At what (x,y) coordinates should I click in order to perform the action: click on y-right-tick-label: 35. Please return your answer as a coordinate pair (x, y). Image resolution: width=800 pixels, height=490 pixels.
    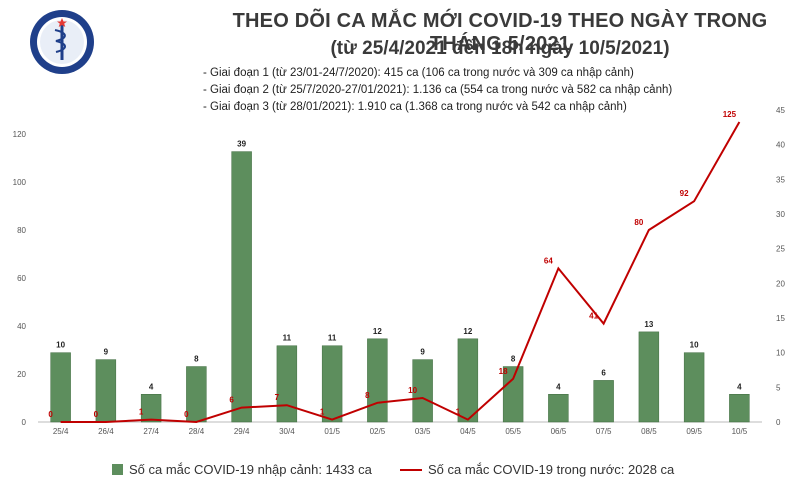
    Looking at the image, I should click on (780, 179).